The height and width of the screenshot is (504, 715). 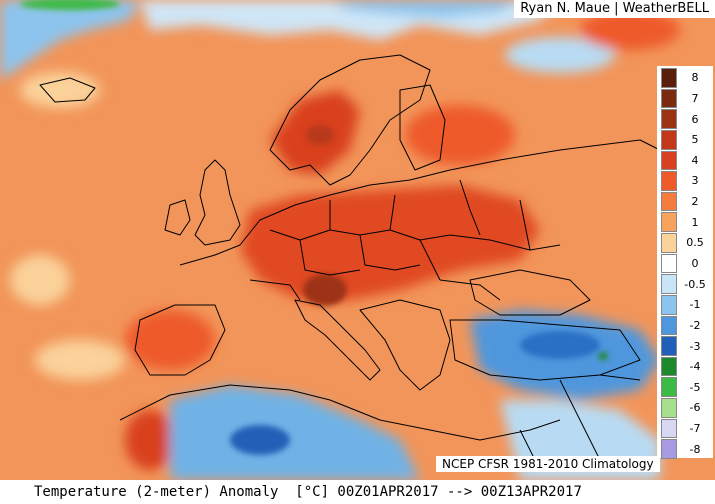 I want to click on coastline-iceland, so click(x=67, y=90).